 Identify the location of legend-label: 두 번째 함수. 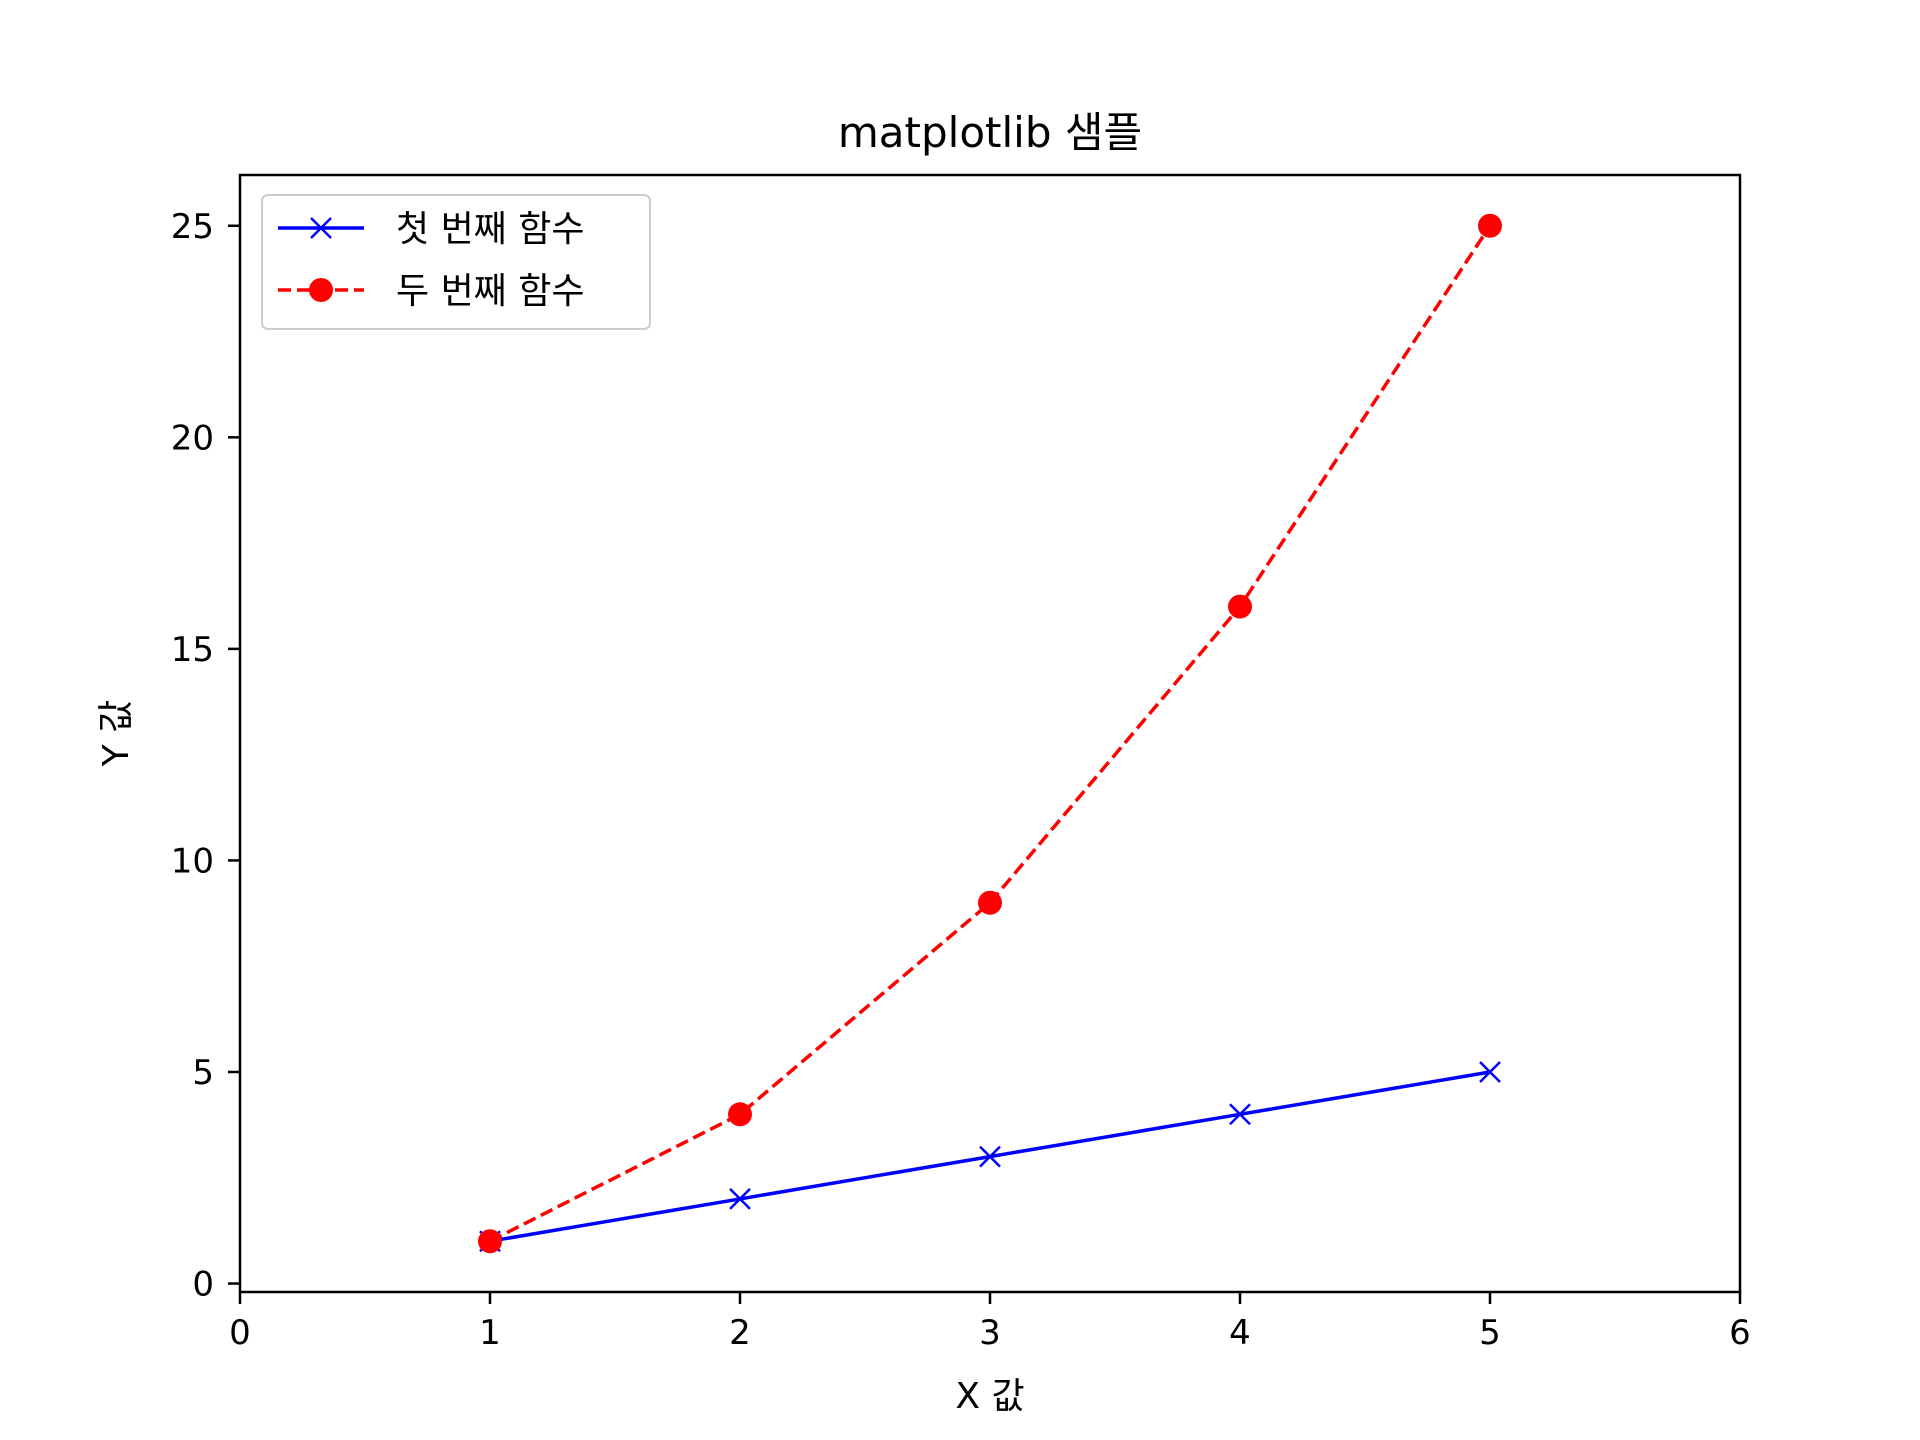
(490, 291).